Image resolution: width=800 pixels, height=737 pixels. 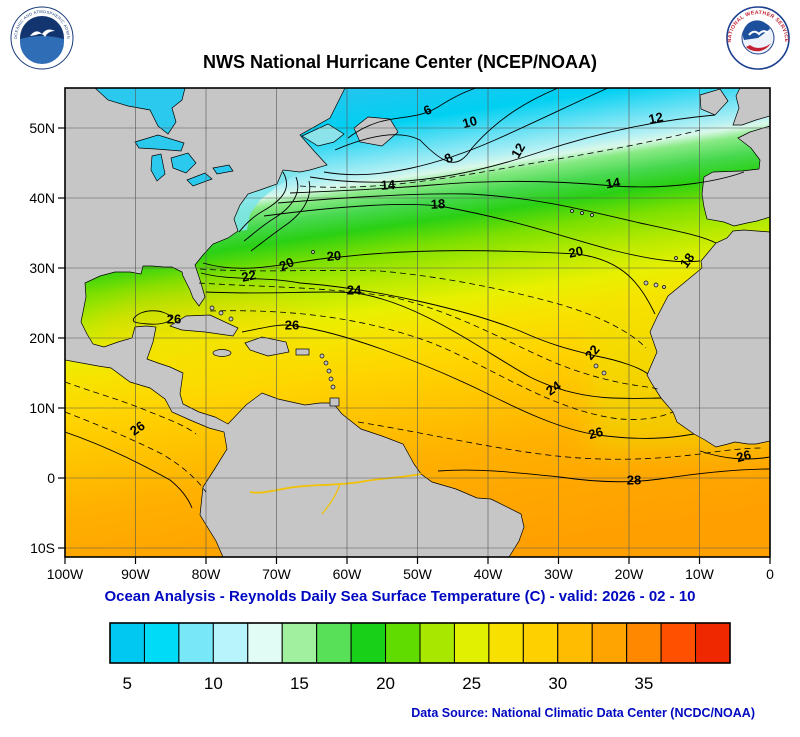 I want to click on x-axis-label: 100W, so click(x=65, y=573).